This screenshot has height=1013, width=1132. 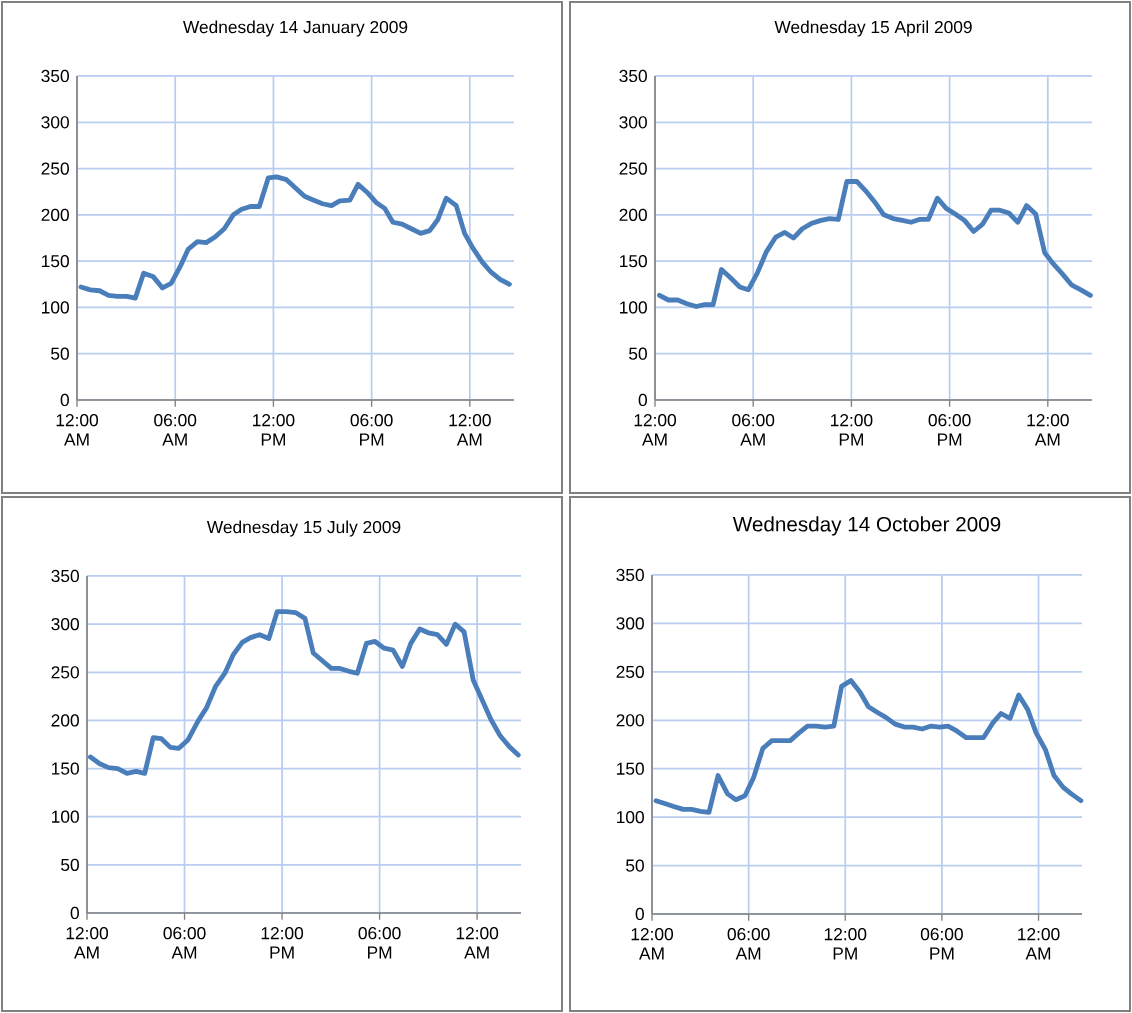 What do you see at coordinates (873, 28) in the screenshot?
I see `chart-title: Wednesday 15 April 2009` at bounding box center [873, 28].